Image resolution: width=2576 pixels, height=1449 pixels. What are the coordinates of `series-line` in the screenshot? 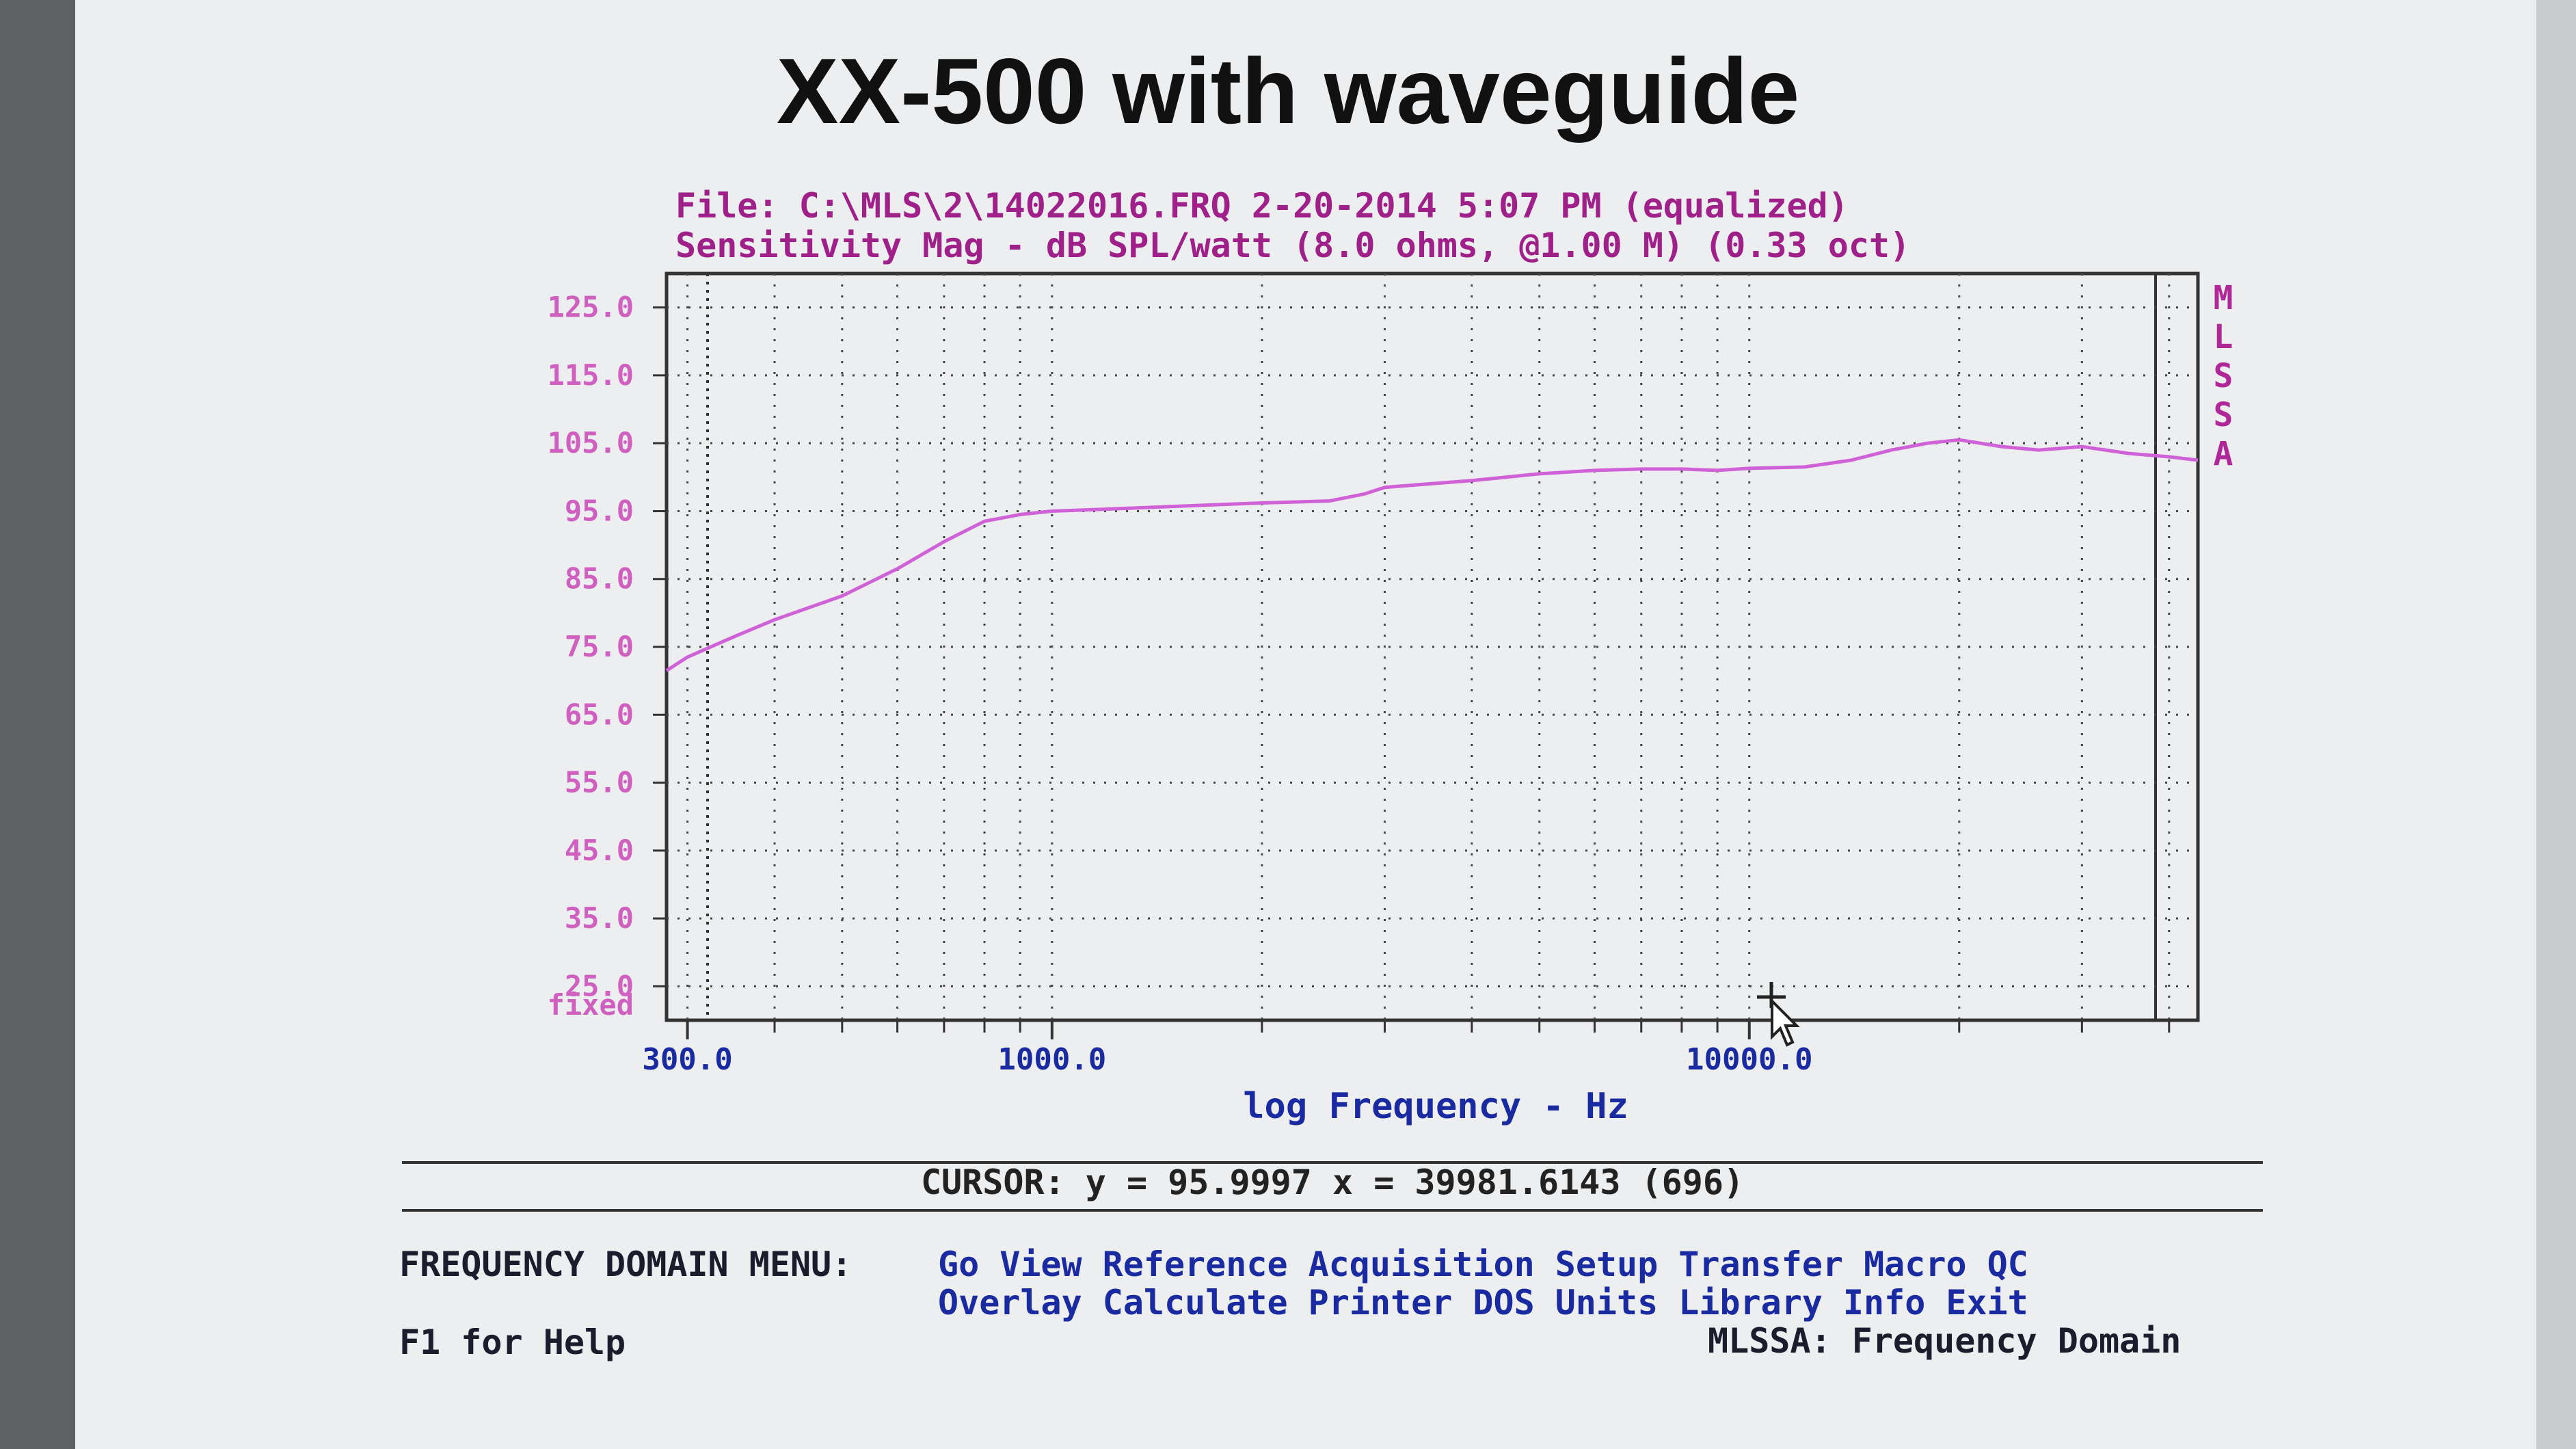 It's located at (1432, 555).